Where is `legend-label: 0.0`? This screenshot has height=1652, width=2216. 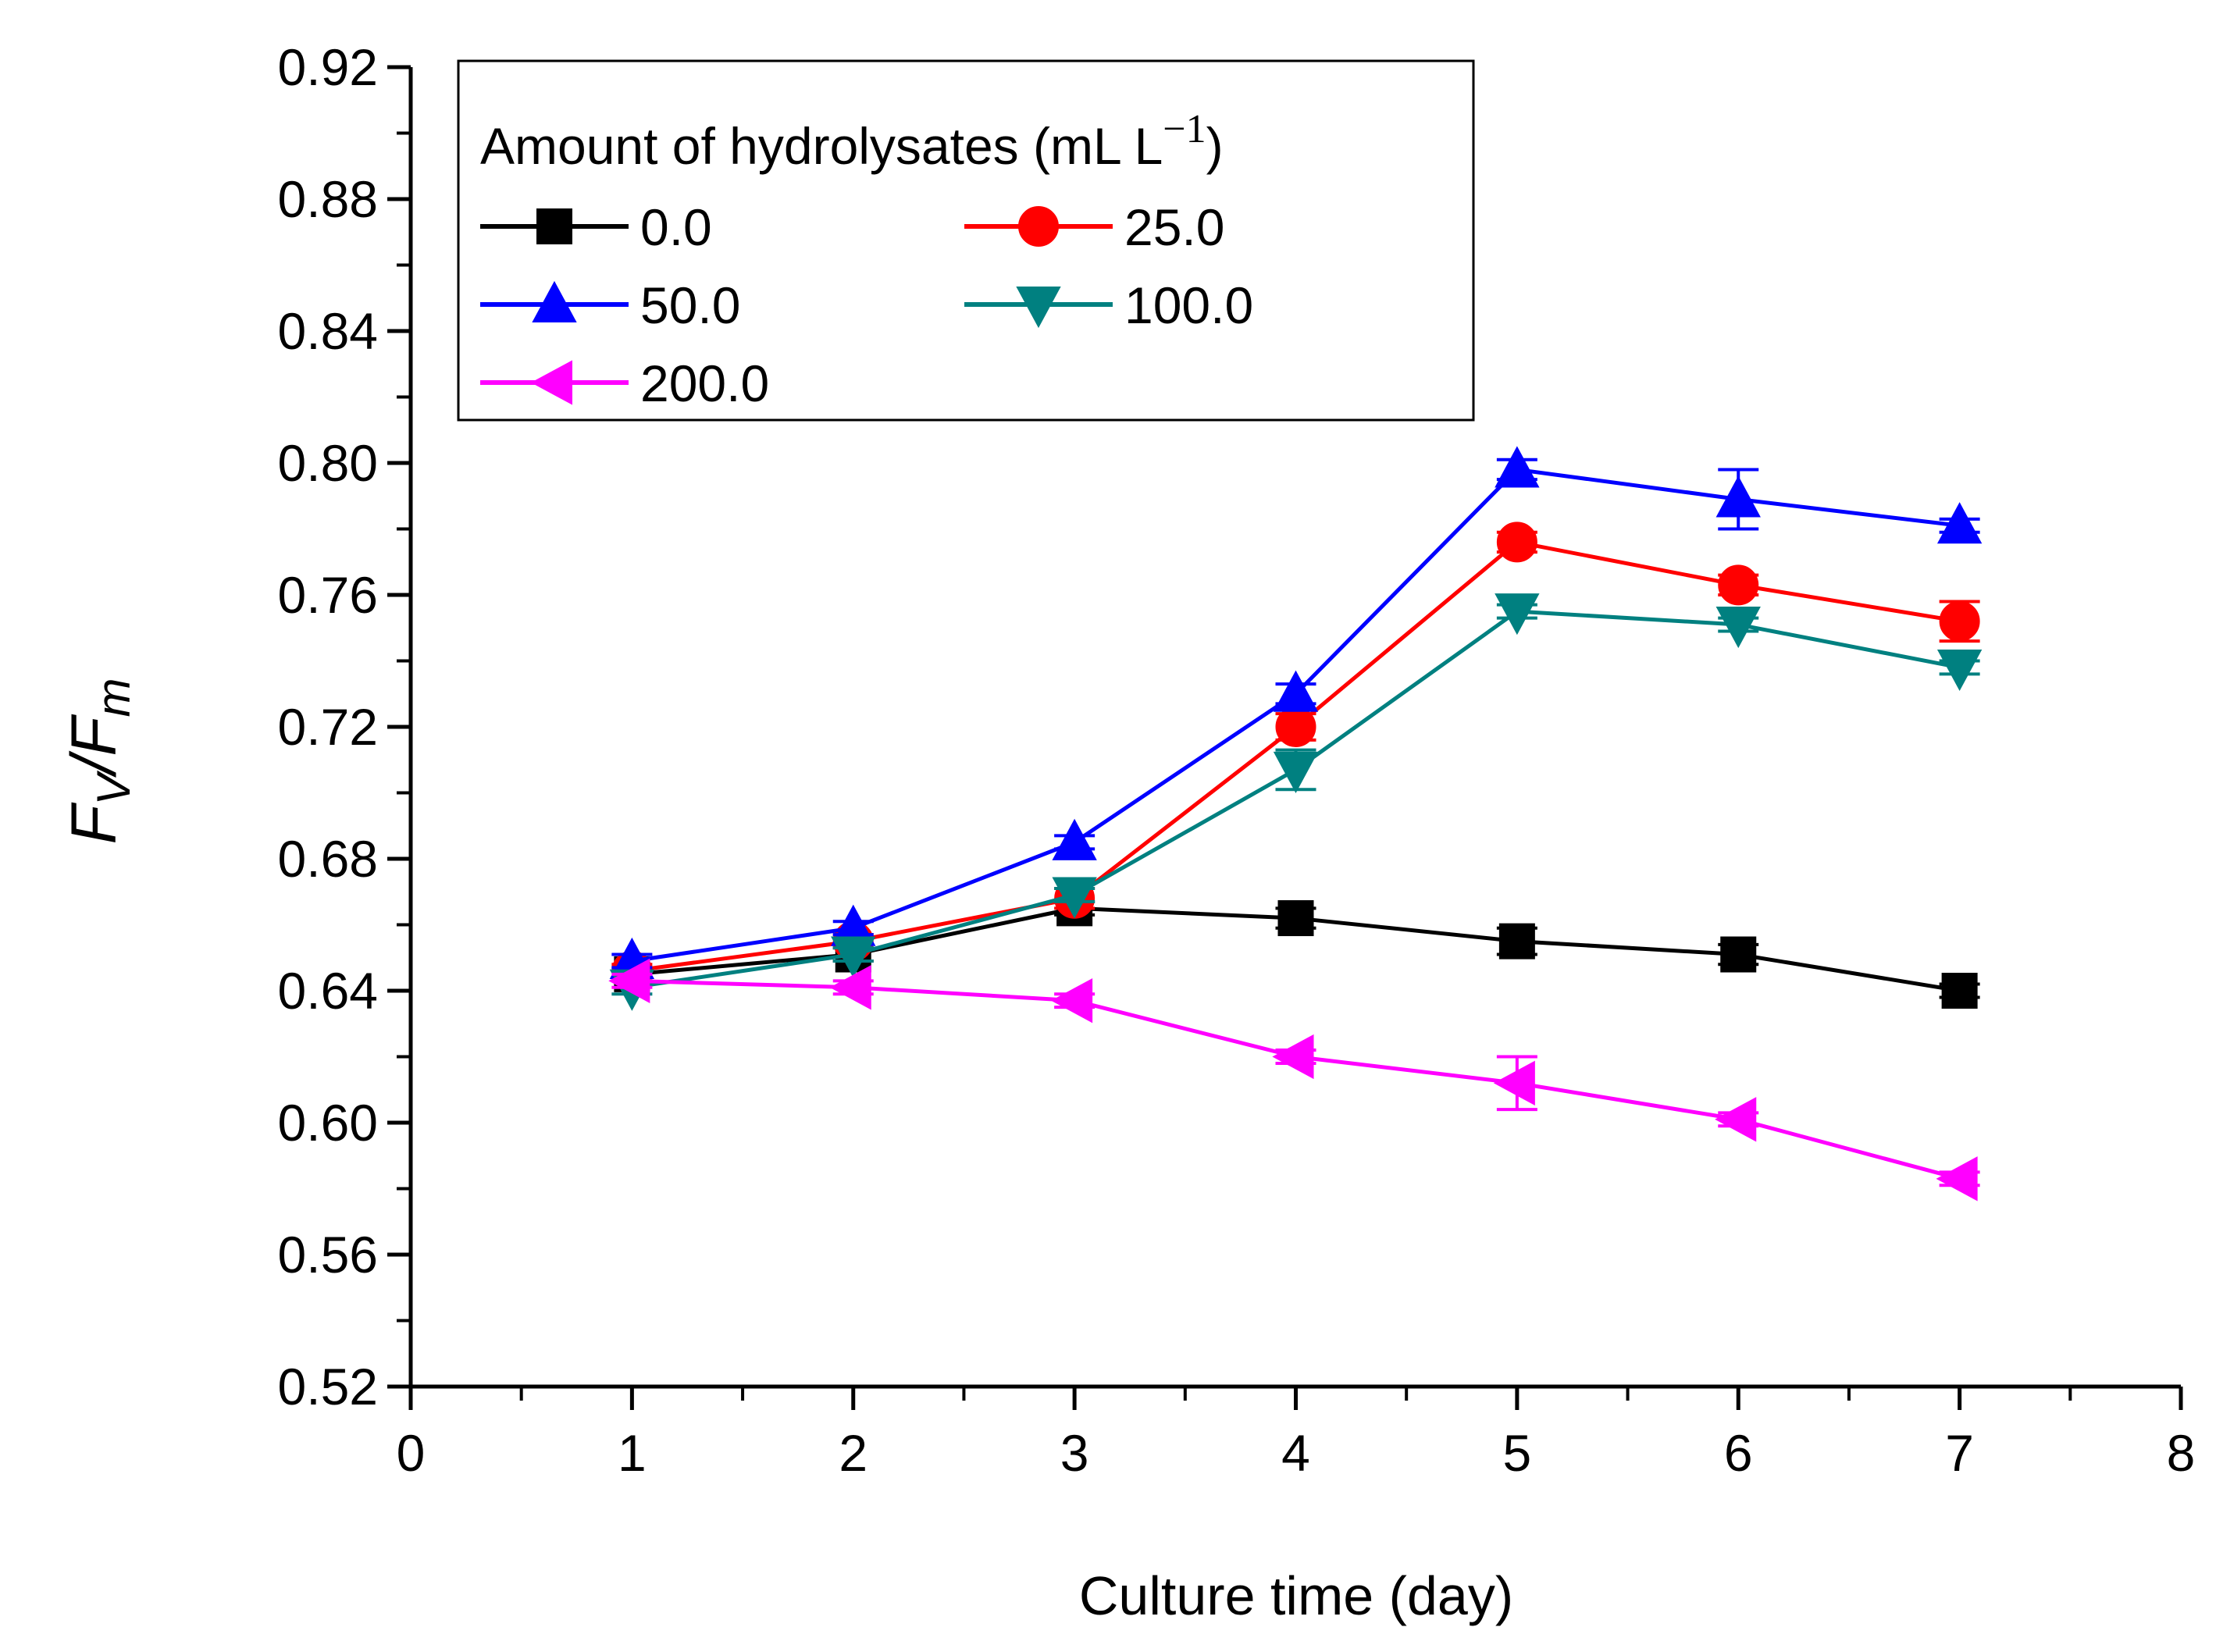
legend-label: 0.0 is located at coordinates (676, 227).